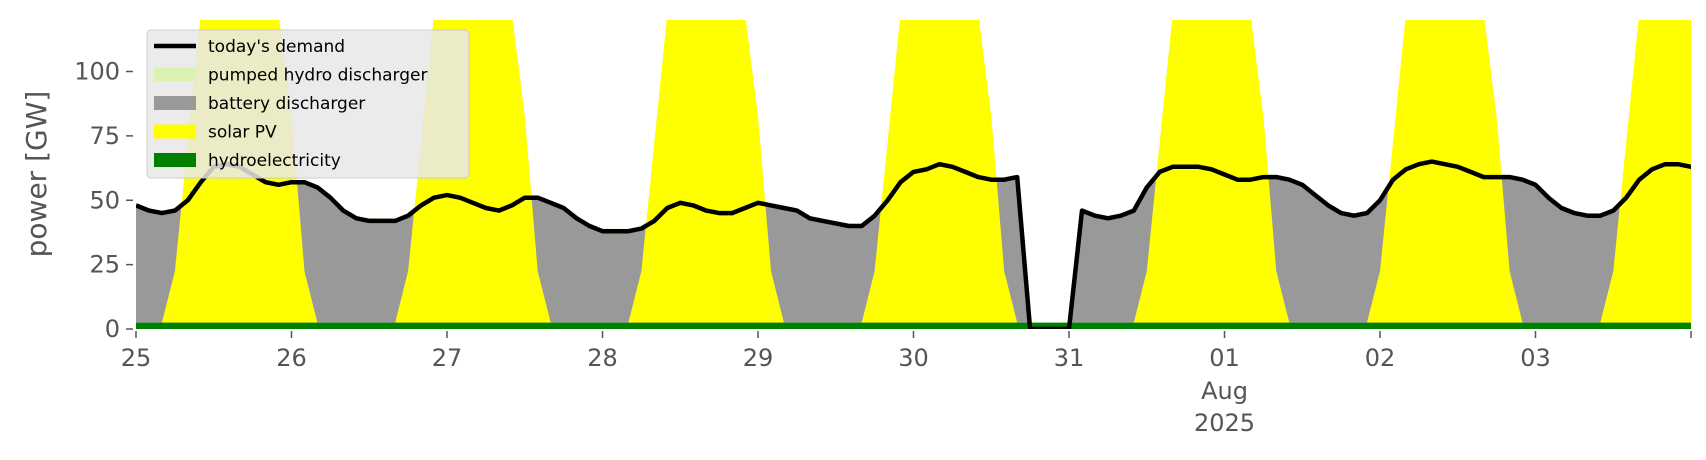  What do you see at coordinates (112, 329) in the screenshot?
I see `y-tick-label: 0` at bounding box center [112, 329].